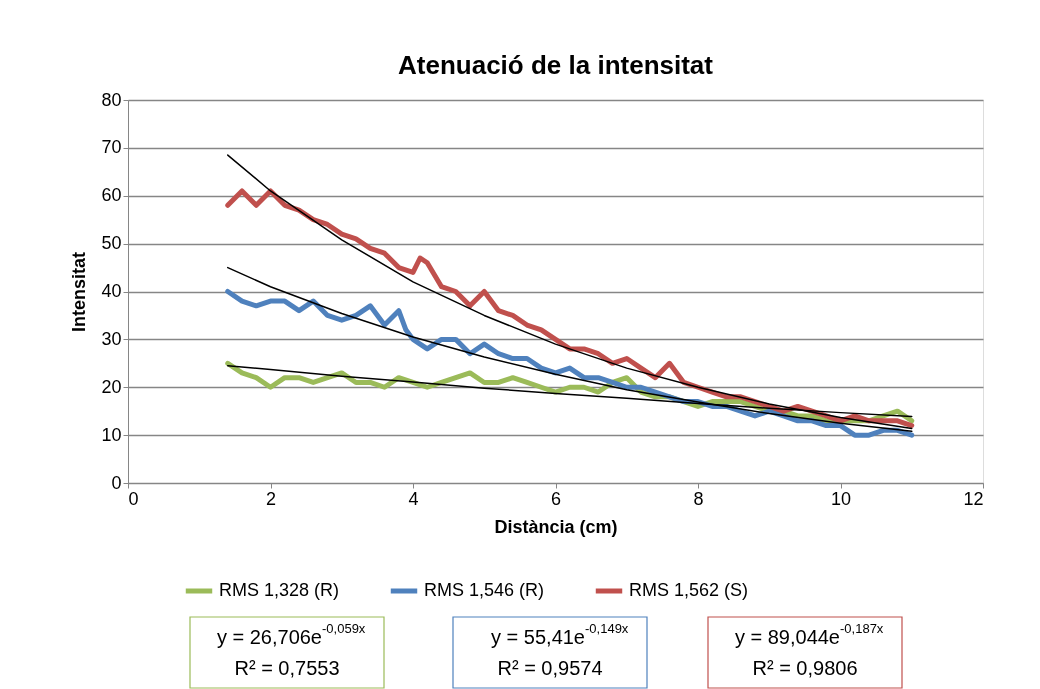  What do you see at coordinates (805, 668) in the screenshot?
I see `text: R² = 0,9806` at bounding box center [805, 668].